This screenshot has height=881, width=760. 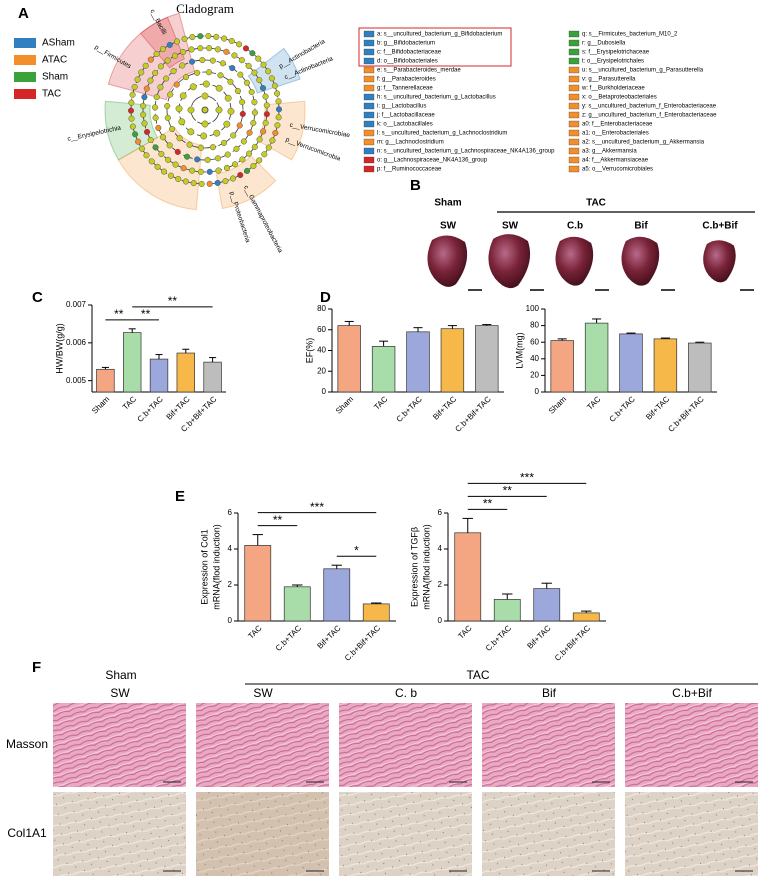 I want to click on taxon-label: a0: f__Enterobacteriaceae, so click(x=617, y=125).